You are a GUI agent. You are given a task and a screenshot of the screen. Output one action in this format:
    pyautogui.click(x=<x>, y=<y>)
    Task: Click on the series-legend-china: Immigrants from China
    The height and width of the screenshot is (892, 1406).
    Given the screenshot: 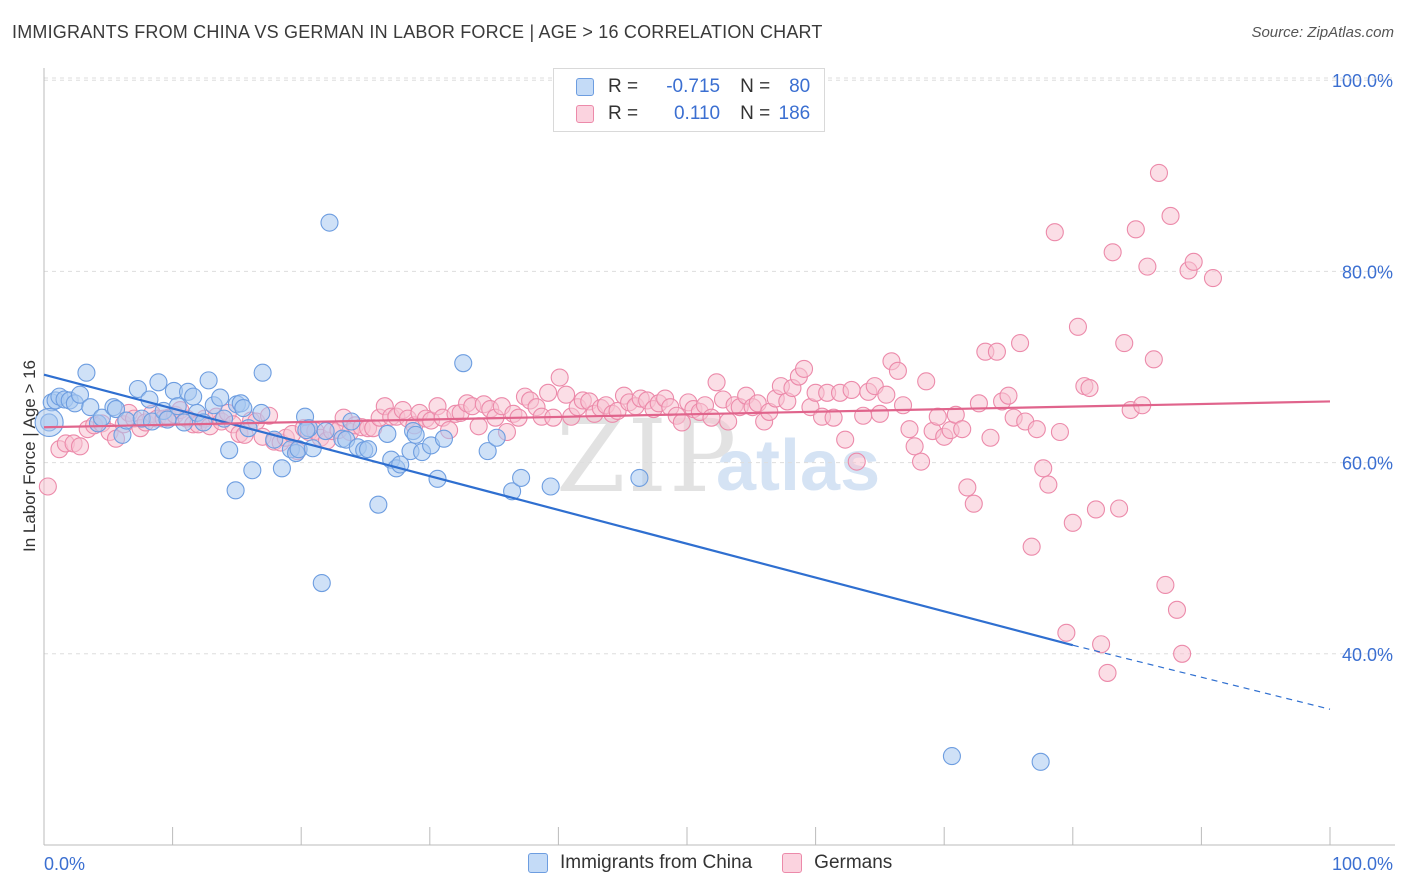 What is the action you would take?
    pyautogui.click(x=640, y=863)
    